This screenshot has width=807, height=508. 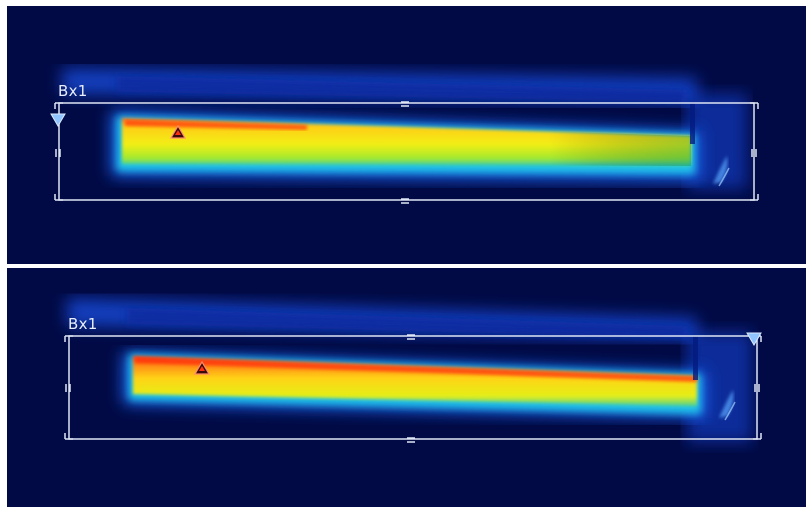 I want to click on box-label-bottom: Bx1, so click(x=83, y=324).